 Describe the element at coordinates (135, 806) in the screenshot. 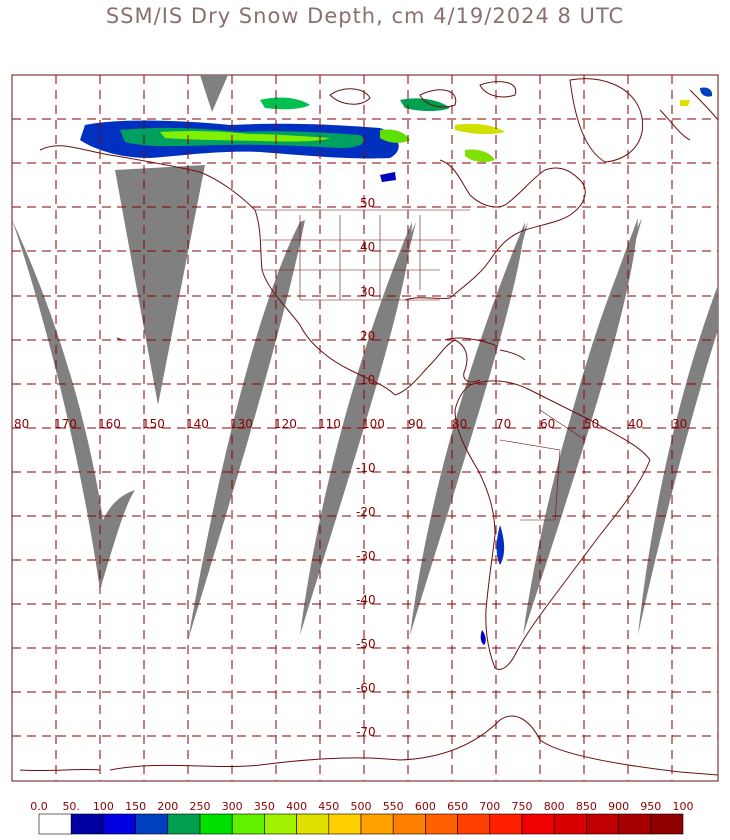

I see `legend-label: 150` at that location.